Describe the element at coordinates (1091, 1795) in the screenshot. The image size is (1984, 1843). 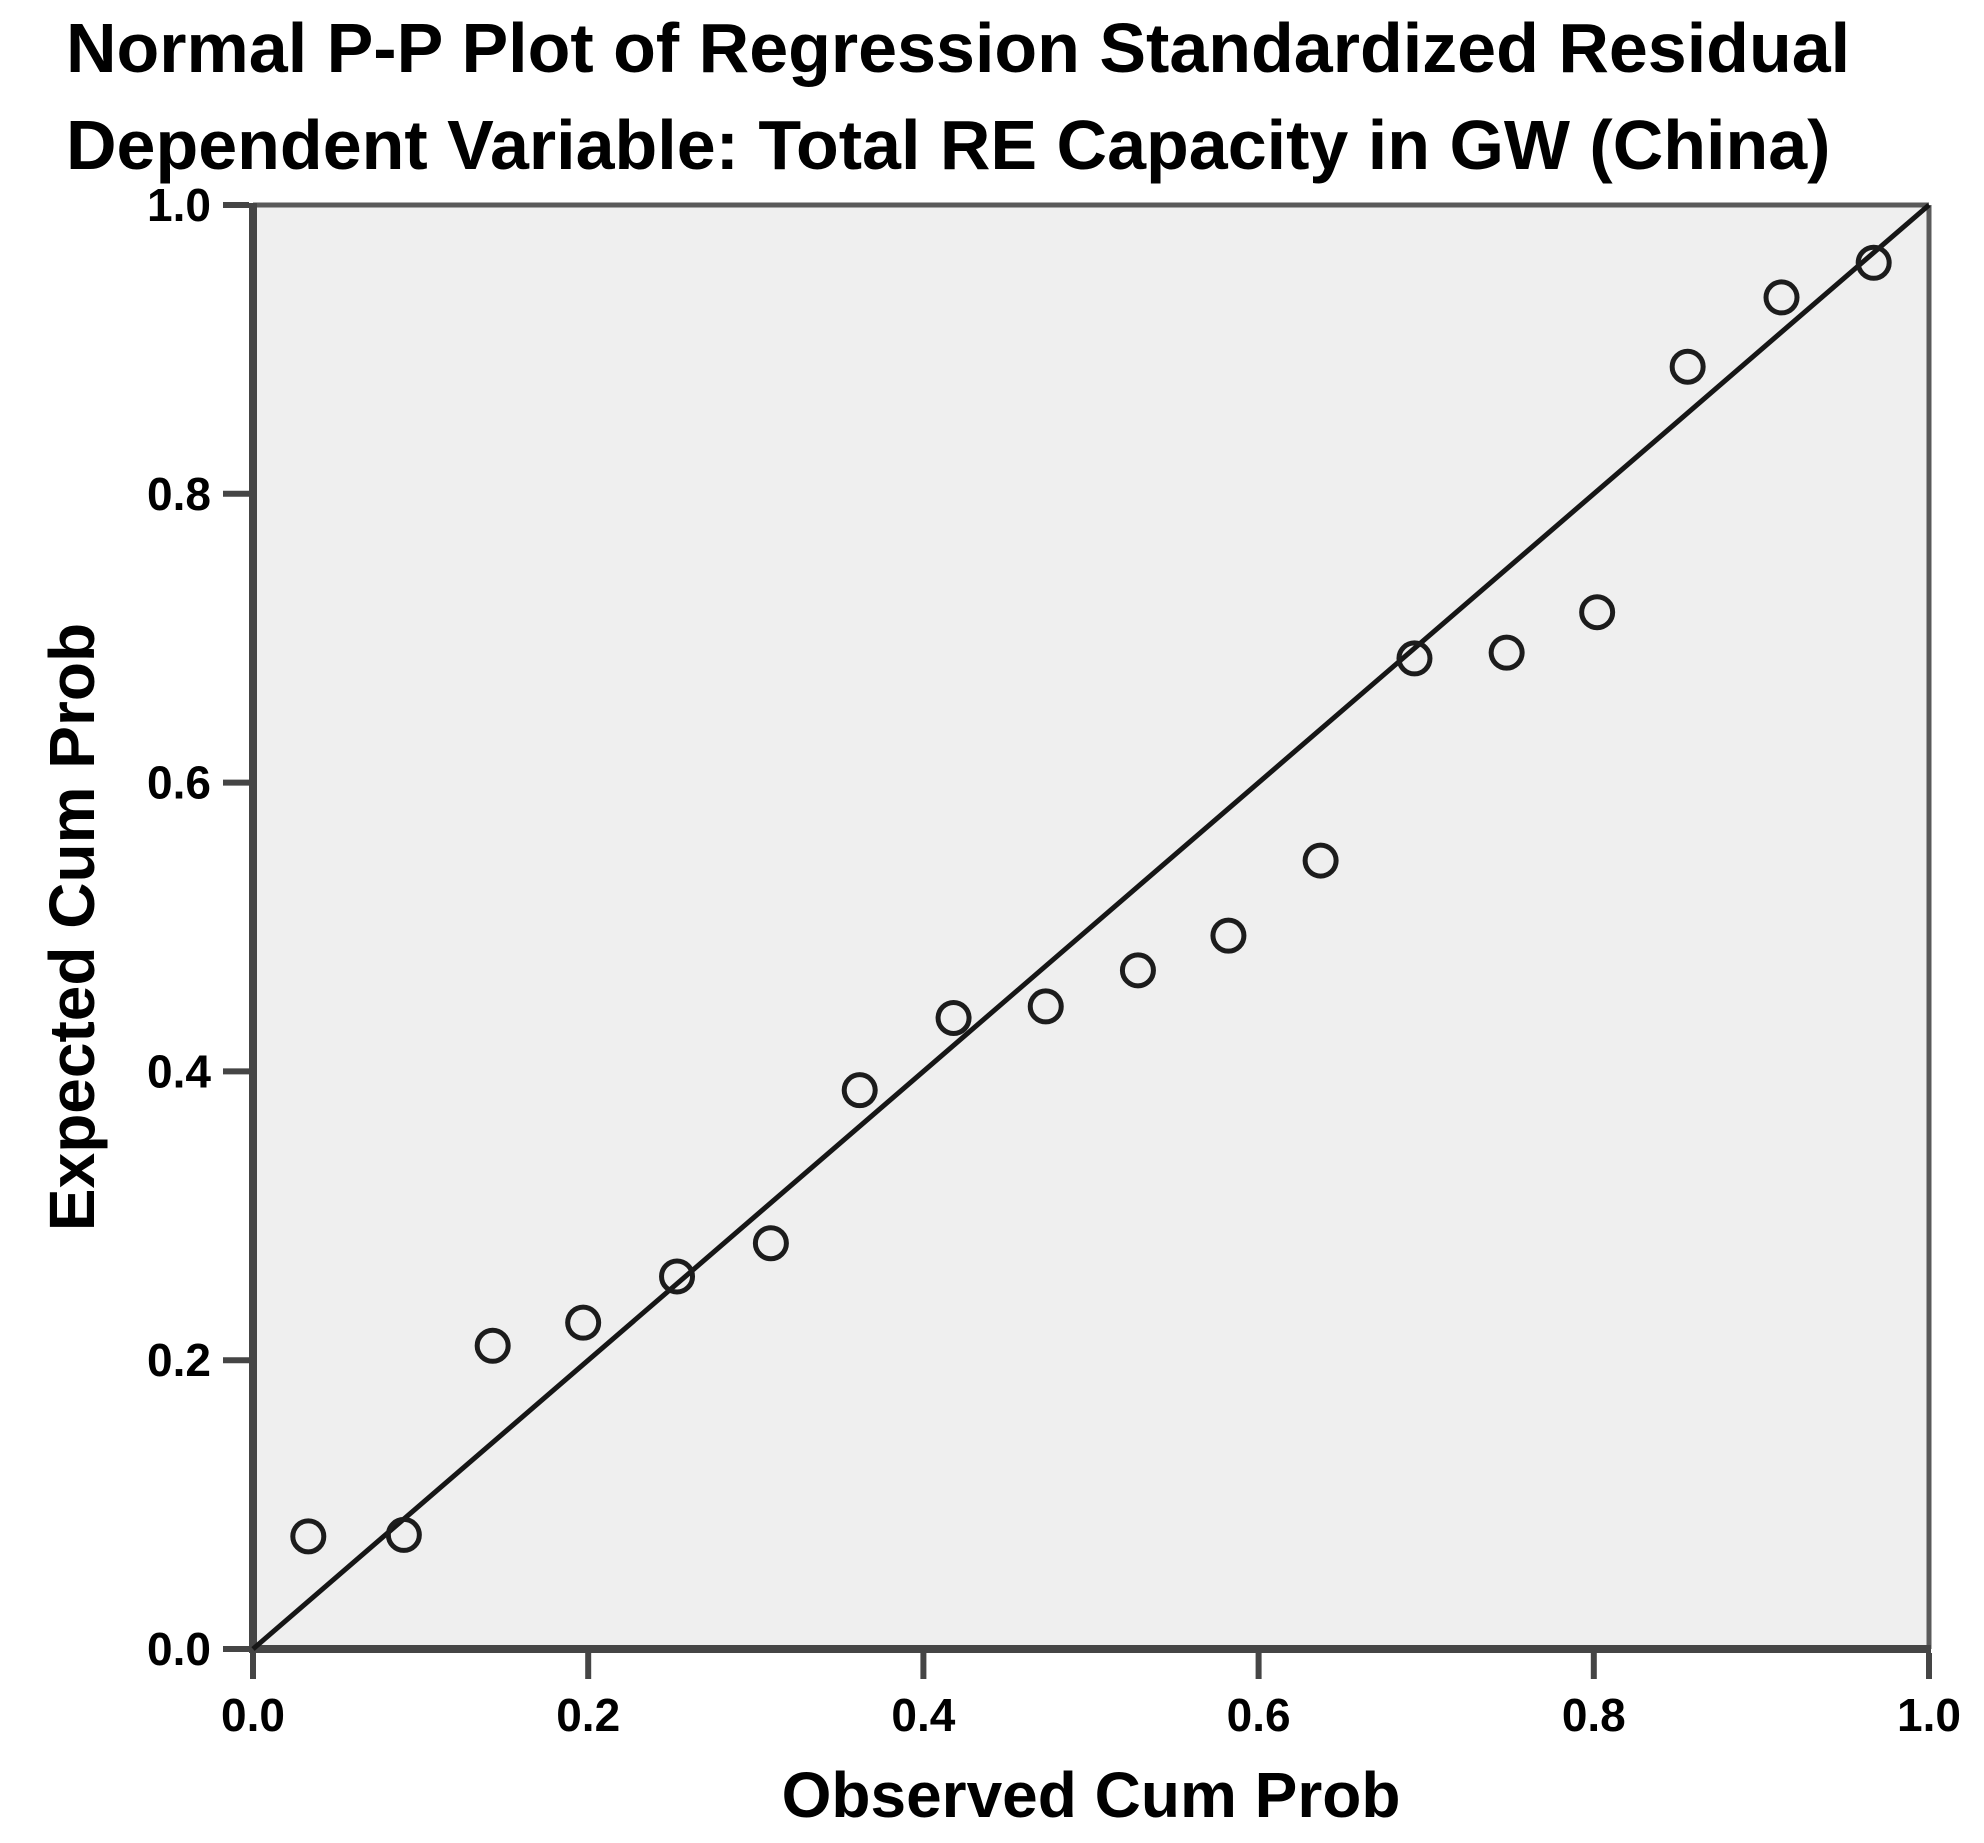
I see `x-axis-title: Observed Cum Prob` at that location.